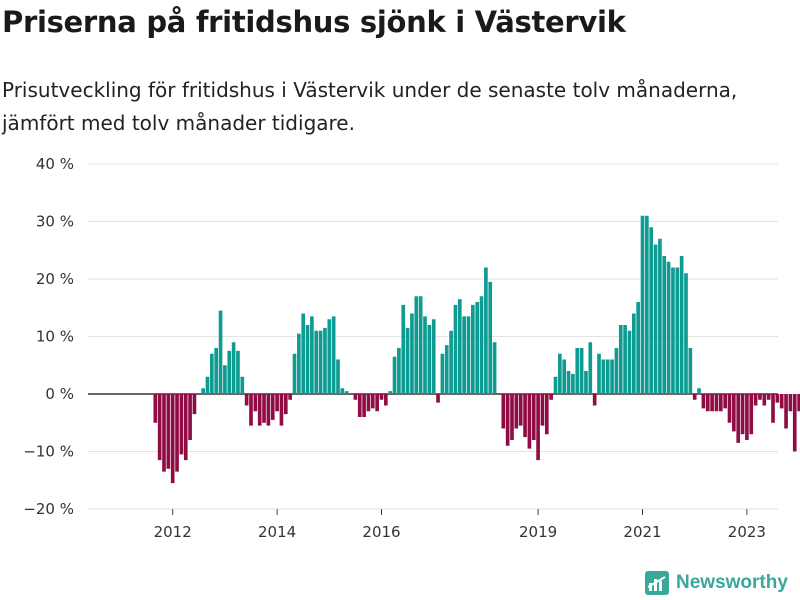 This screenshot has width=800, height=600. What do you see at coordinates (48, 509) in the screenshot?
I see `y-tick-label: −20 %` at bounding box center [48, 509].